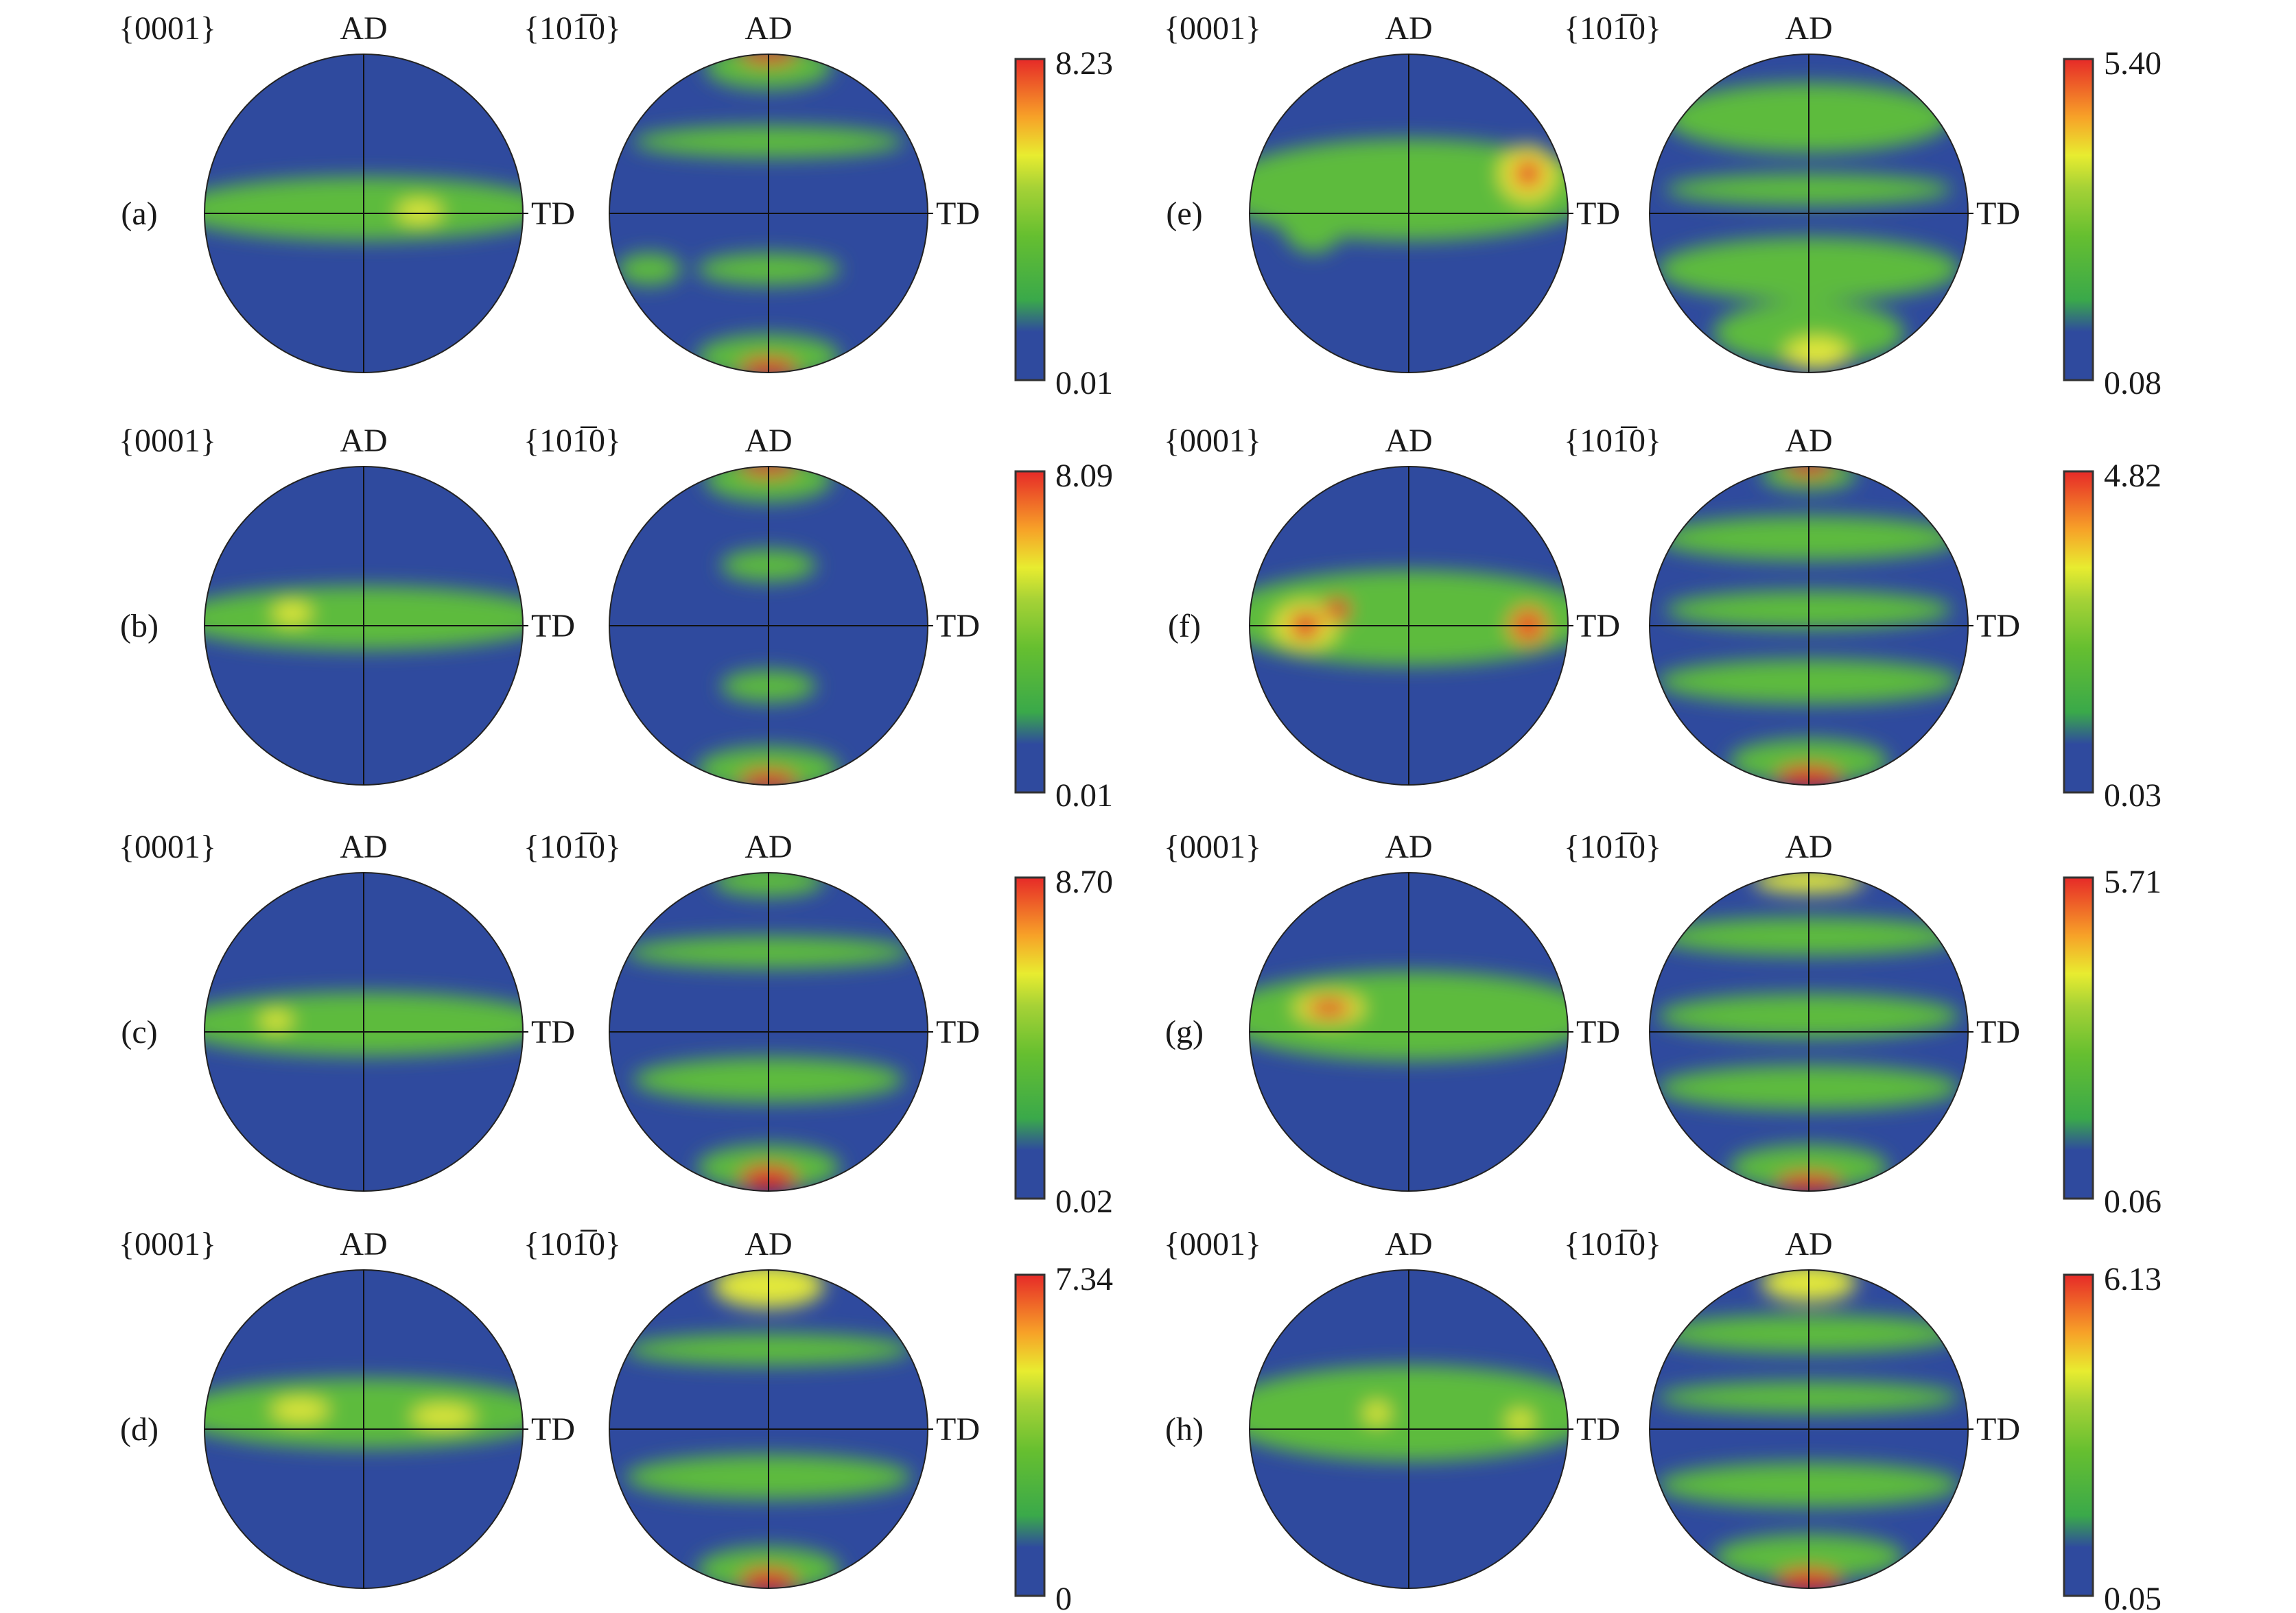 This screenshot has width=2296, height=1613. I want to click on panel-label: (b), so click(139, 626).